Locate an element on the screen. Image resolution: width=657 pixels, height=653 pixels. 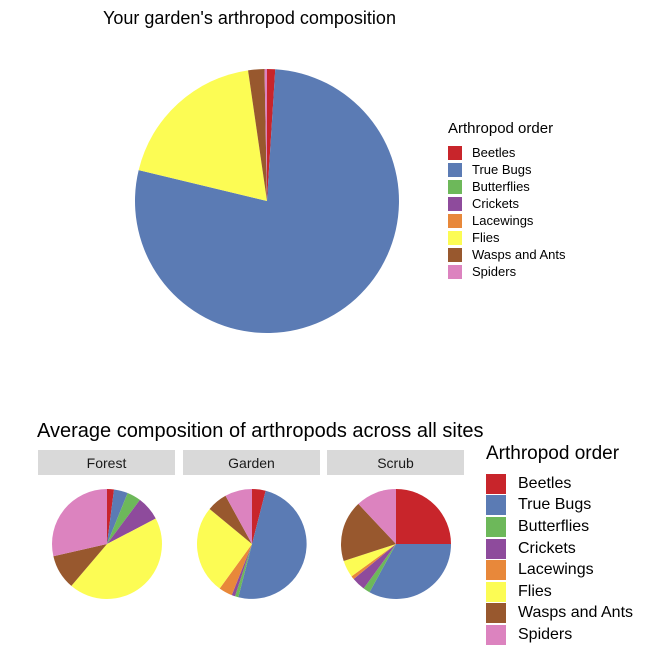
scrub-slice-spiders is located at coordinates (377, 516).